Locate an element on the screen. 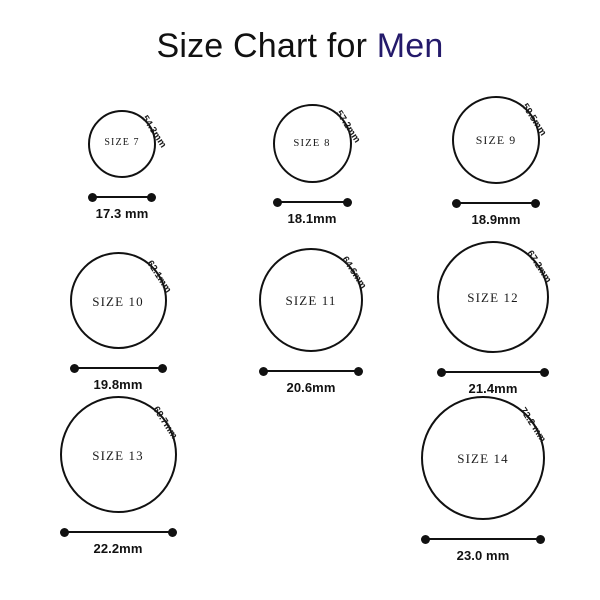  ring-diameter-dimension: 22.2mm is located at coordinates (118, 541).